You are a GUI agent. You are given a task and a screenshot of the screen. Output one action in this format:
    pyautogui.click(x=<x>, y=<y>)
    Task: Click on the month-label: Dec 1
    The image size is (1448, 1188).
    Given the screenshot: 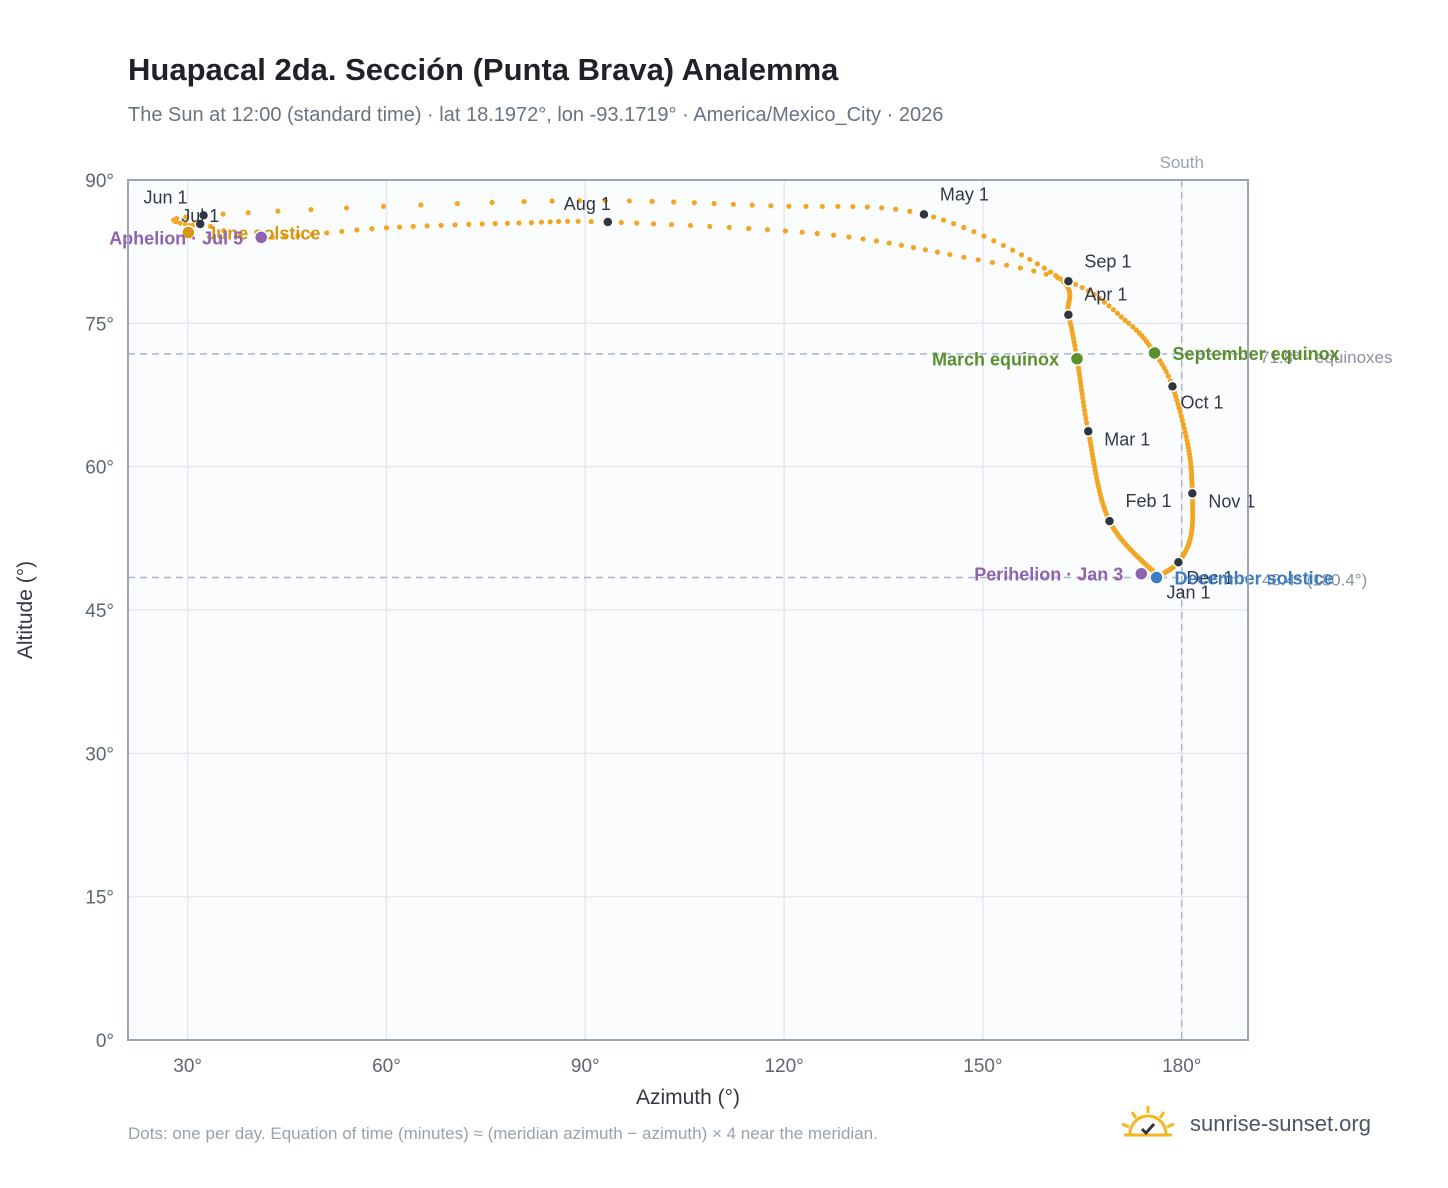 What is the action you would take?
    pyautogui.click(x=1209, y=578)
    